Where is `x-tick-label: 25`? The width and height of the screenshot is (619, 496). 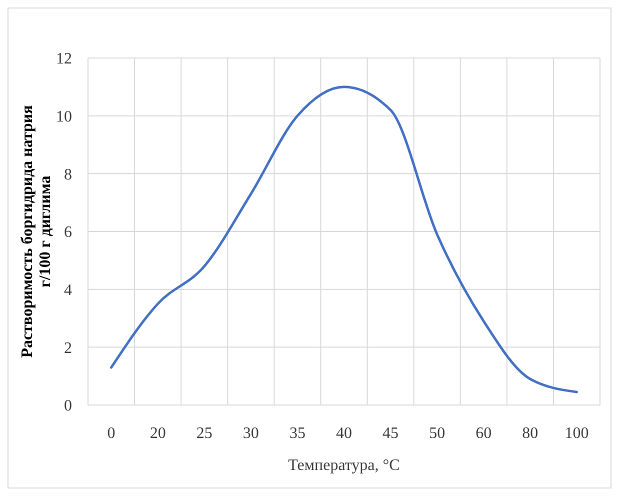
x-tick-label: 25 is located at coordinates (204, 433).